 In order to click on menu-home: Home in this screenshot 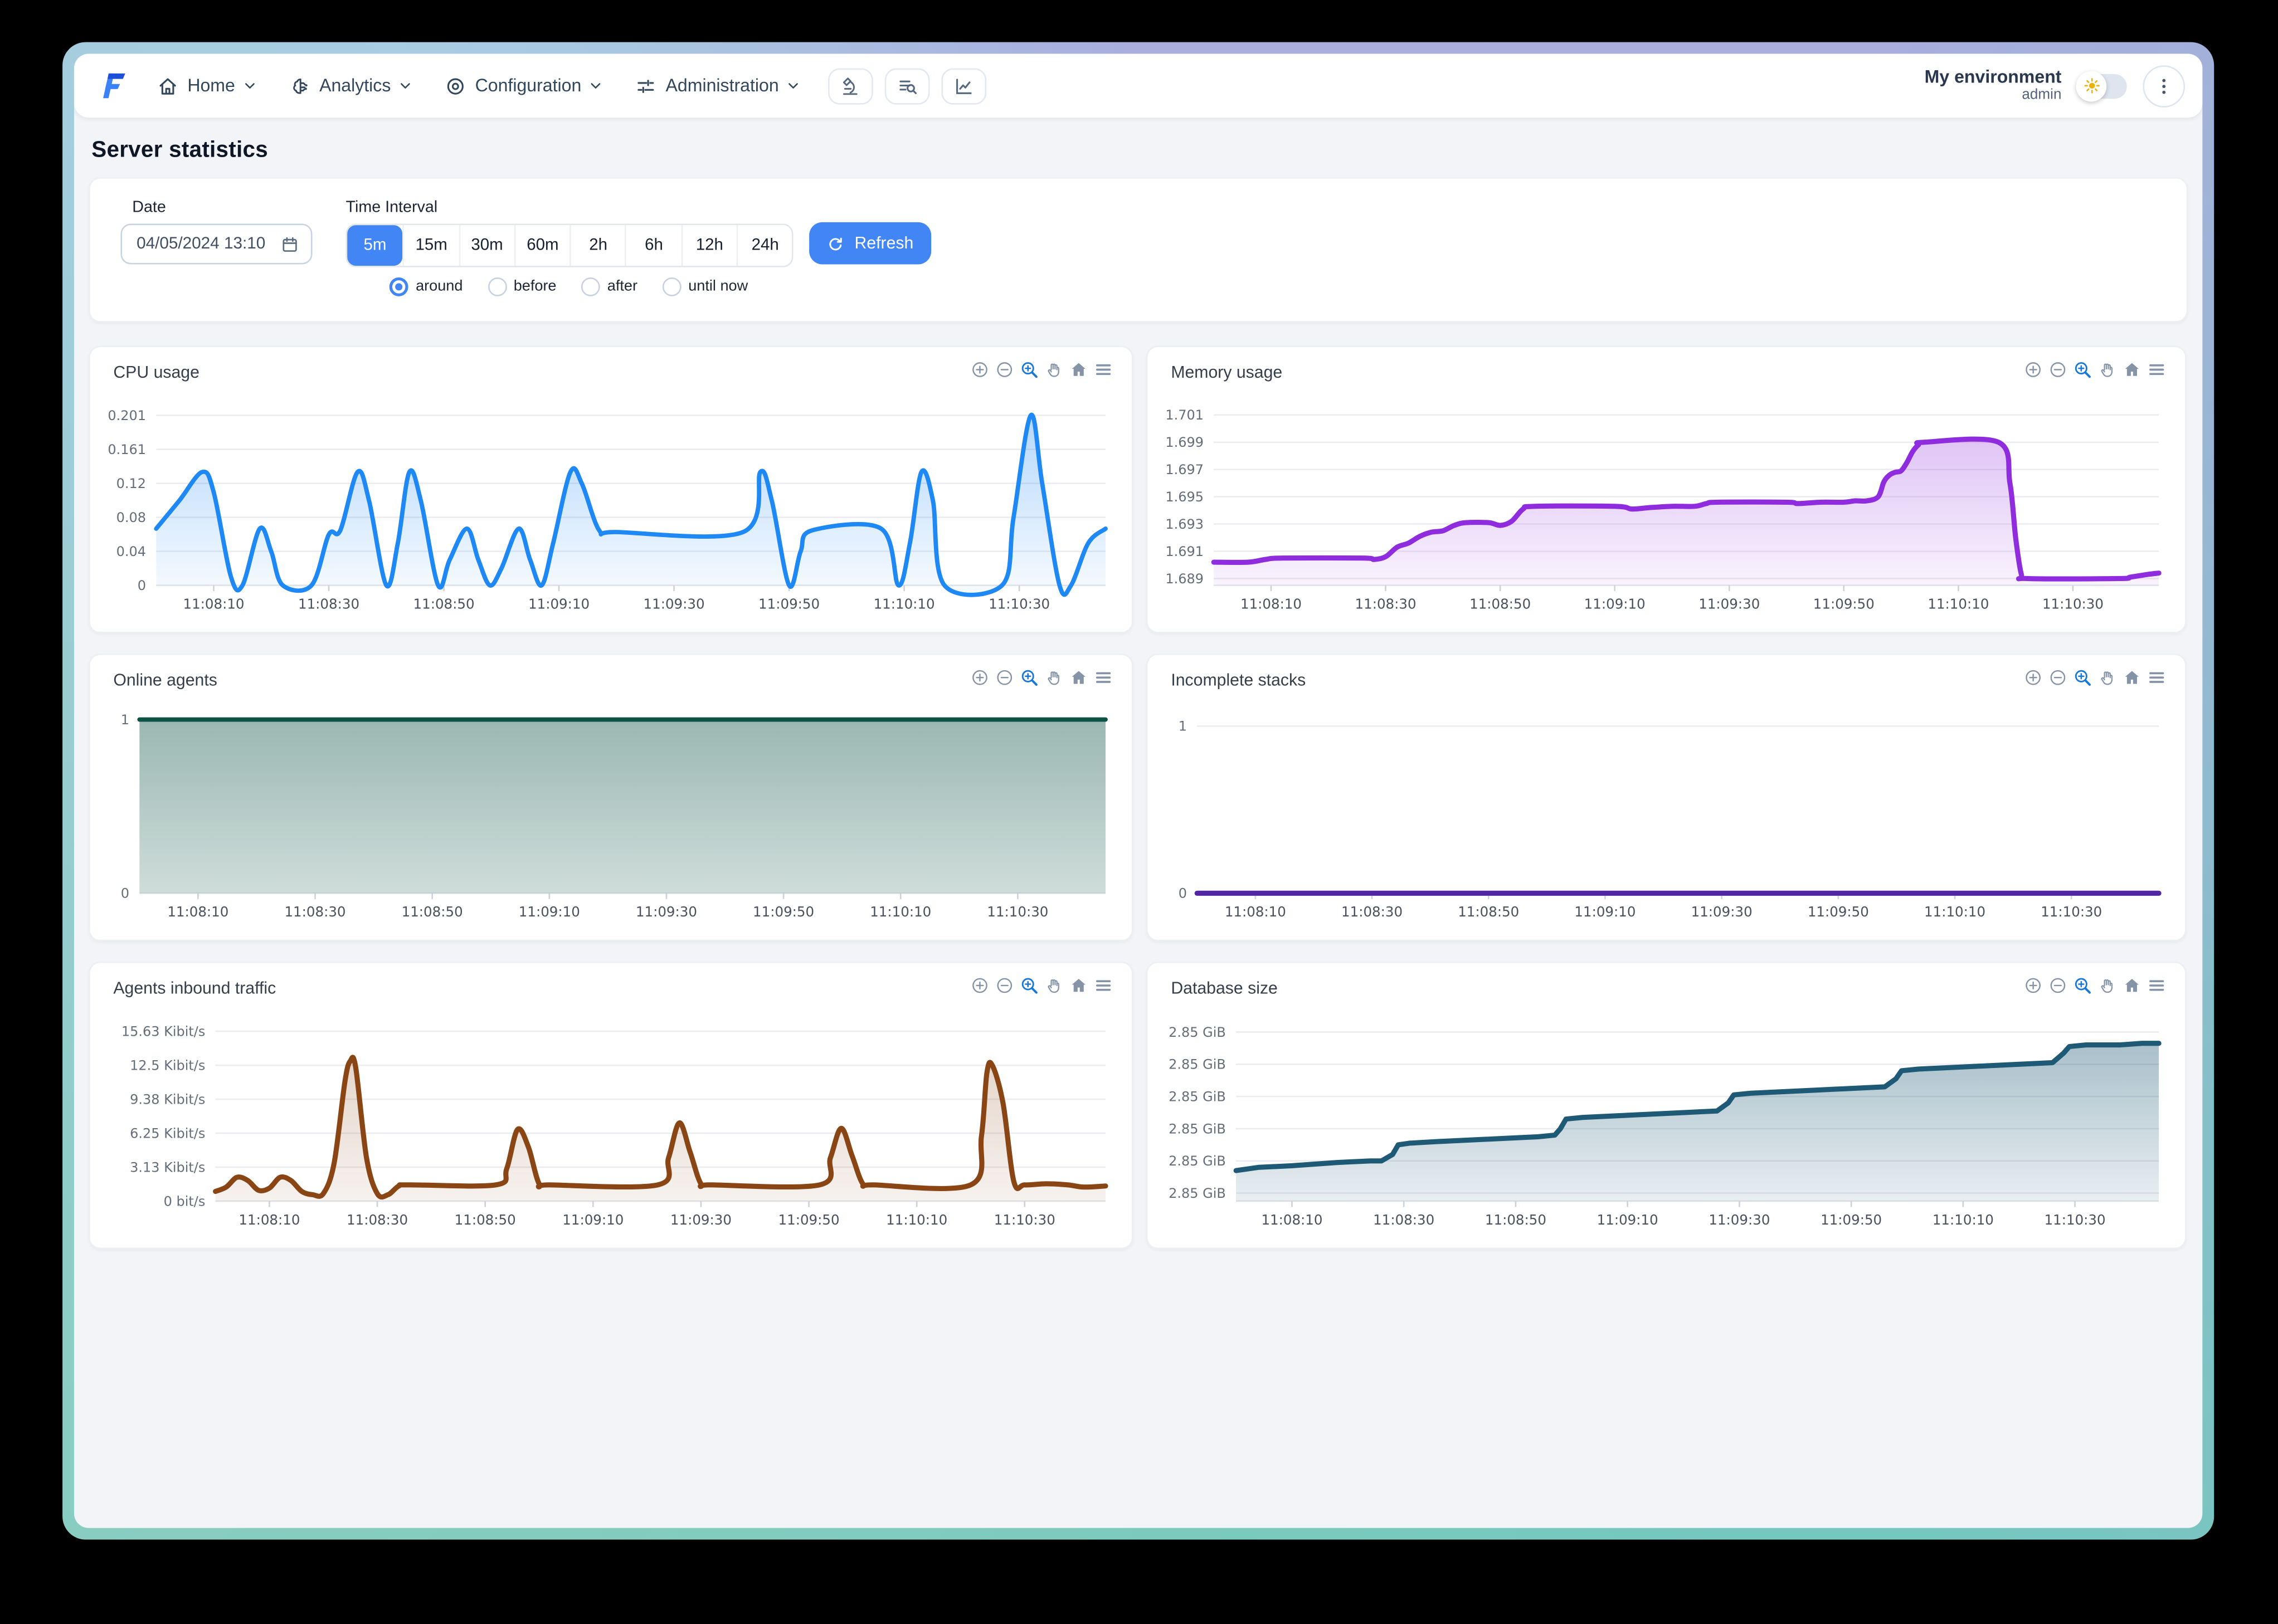, I will do `click(207, 85)`.